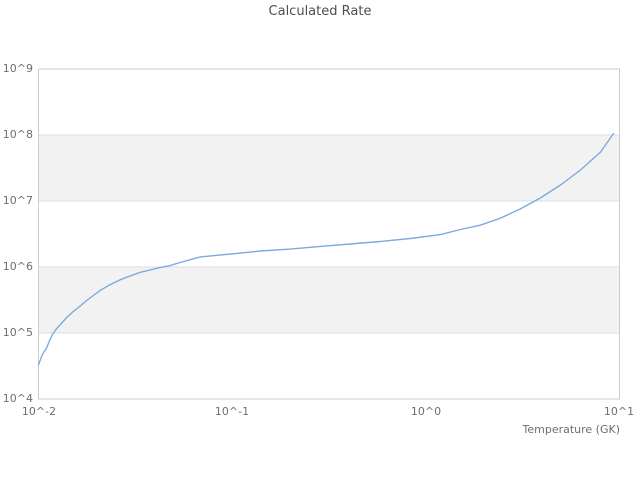 Image resolution: width=640 pixels, height=480 pixels. What do you see at coordinates (232, 411) in the screenshot?
I see `x-tick-1e-1: 10^-1` at bounding box center [232, 411].